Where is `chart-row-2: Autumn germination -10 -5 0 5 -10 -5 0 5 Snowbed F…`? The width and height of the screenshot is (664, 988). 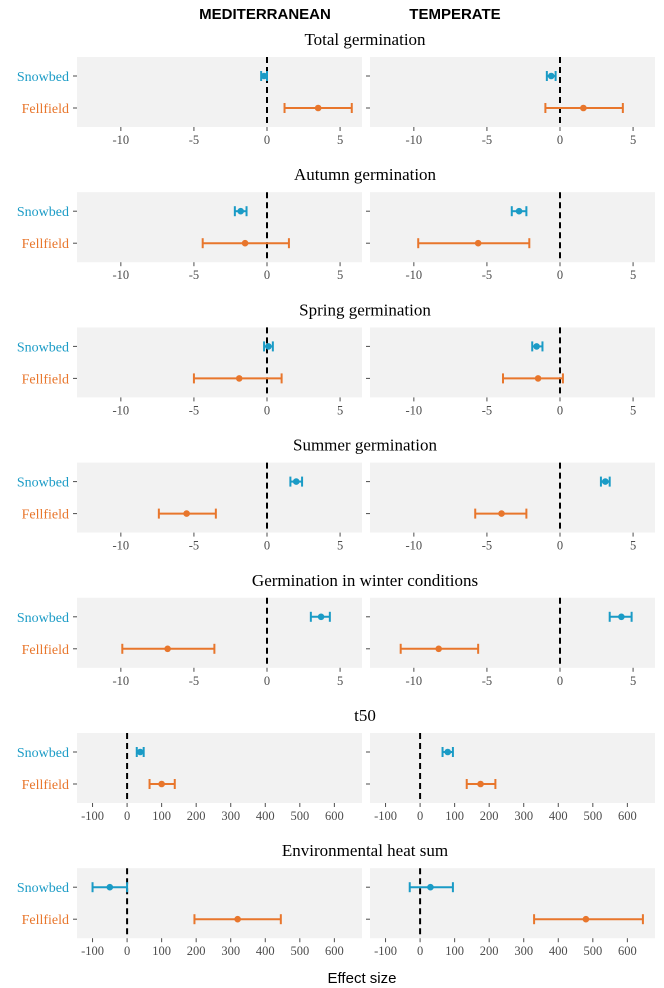 chart-row-2: Autumn germination -10 -5 0 5 -10 -5 0 5 Snowbed F… is located at coordinates (336, 223).